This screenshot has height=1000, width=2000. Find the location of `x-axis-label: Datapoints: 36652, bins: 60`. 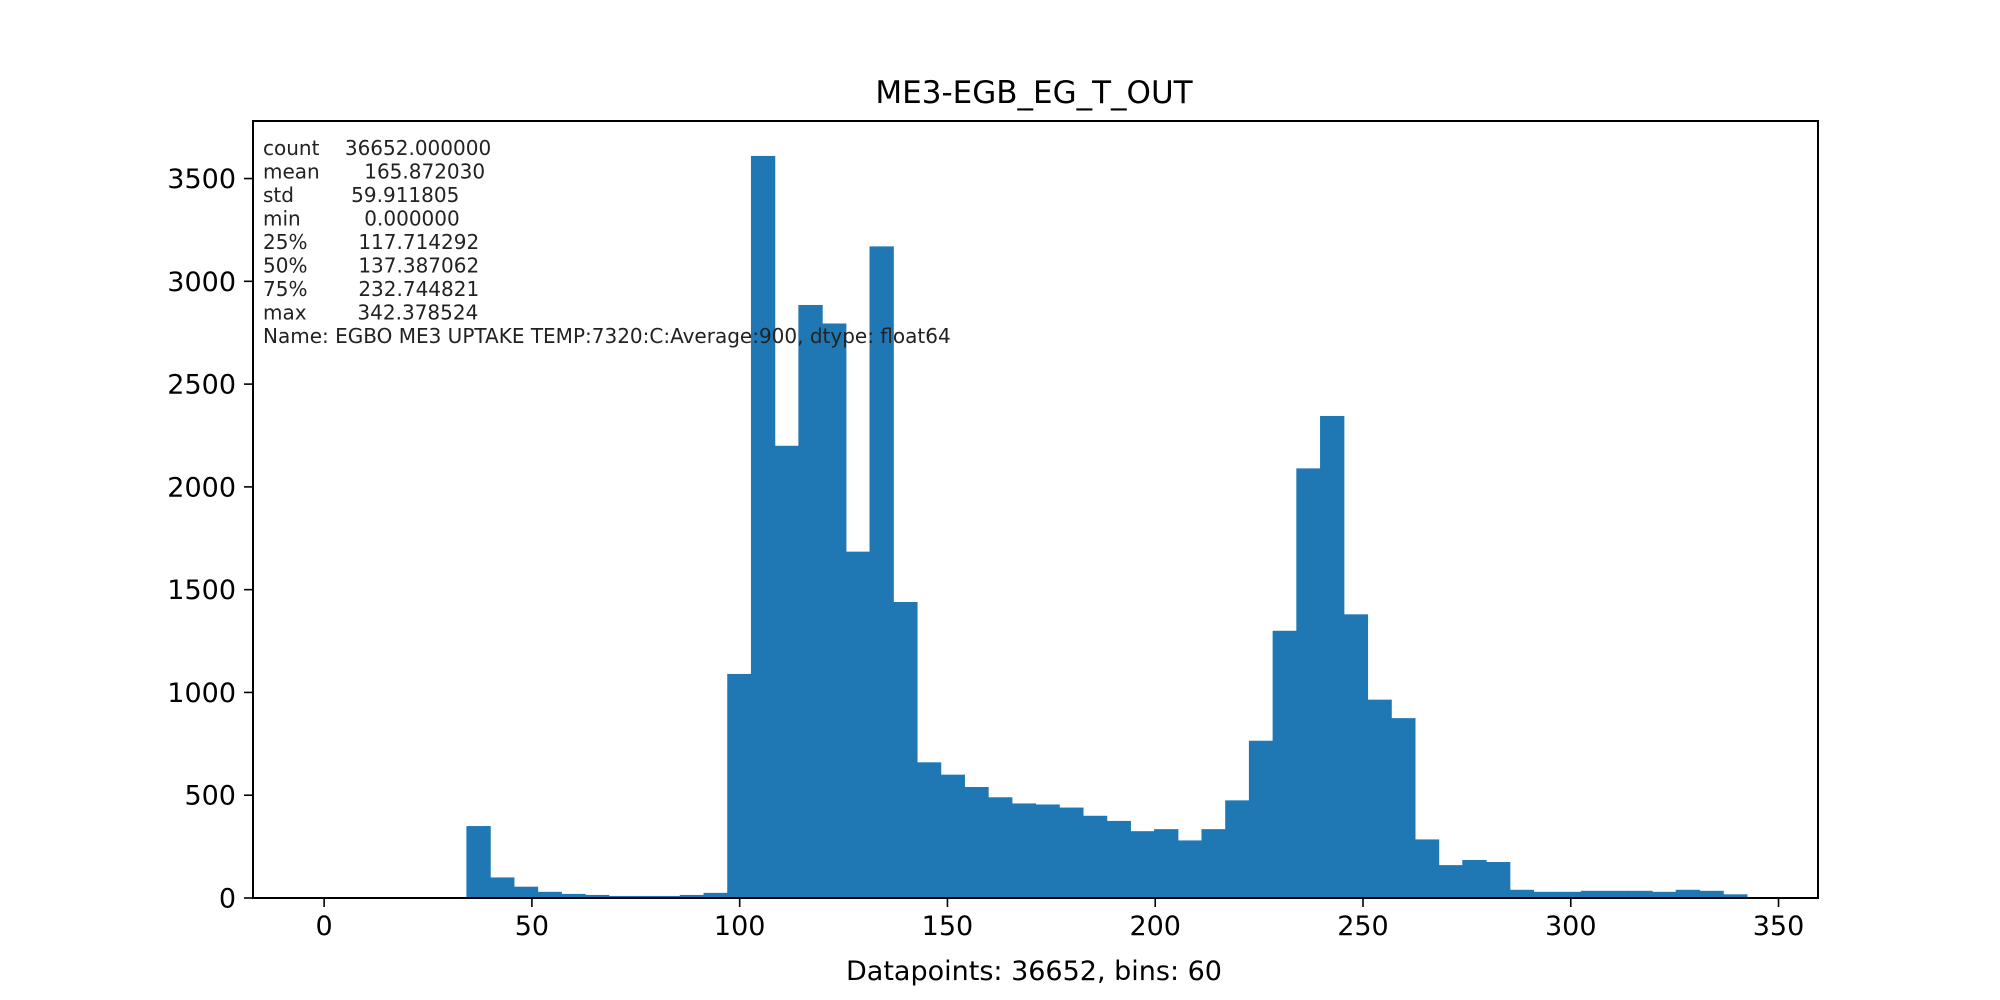

x-axis-label: Datapoints: 36652, bins: 60 is located at coordinates (1034, 971).